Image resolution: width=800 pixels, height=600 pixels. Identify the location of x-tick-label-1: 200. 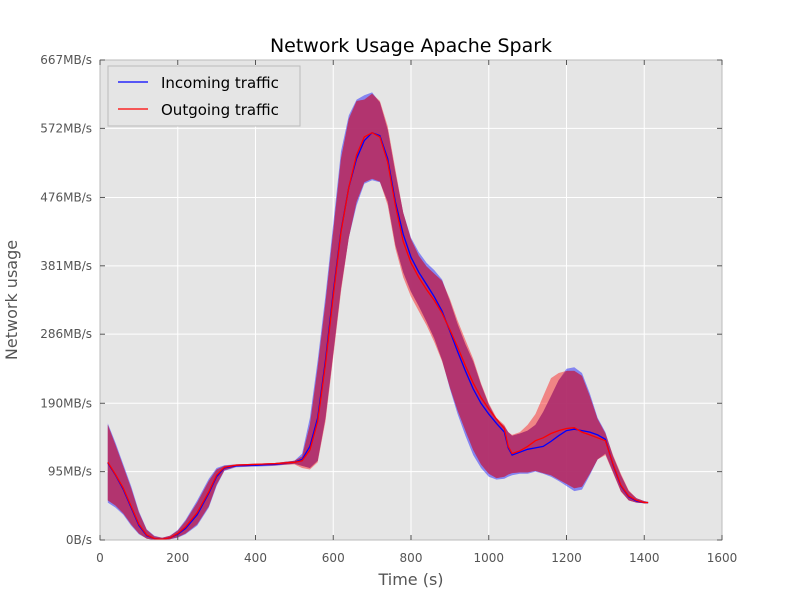
(177, 558).